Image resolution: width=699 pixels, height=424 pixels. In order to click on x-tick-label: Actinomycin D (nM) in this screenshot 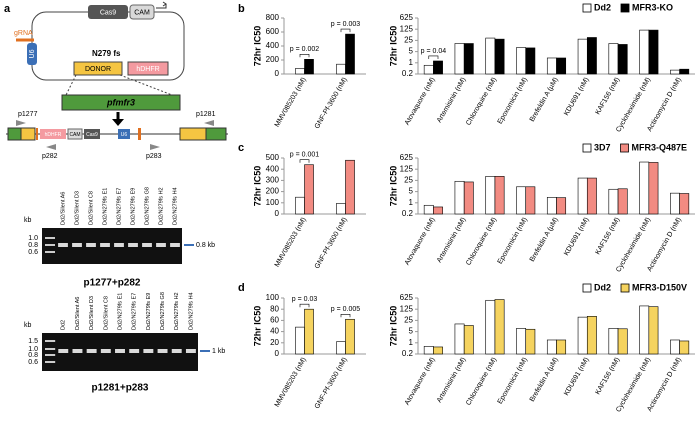, I will do `click(664, 384)`.